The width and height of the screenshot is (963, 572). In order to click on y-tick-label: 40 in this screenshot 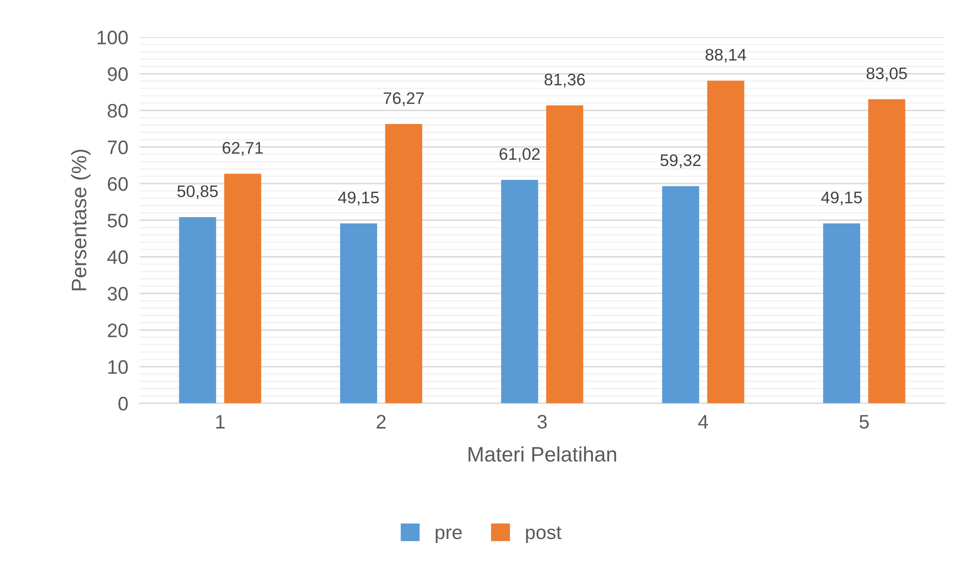, I will do `click(117, 257)`.